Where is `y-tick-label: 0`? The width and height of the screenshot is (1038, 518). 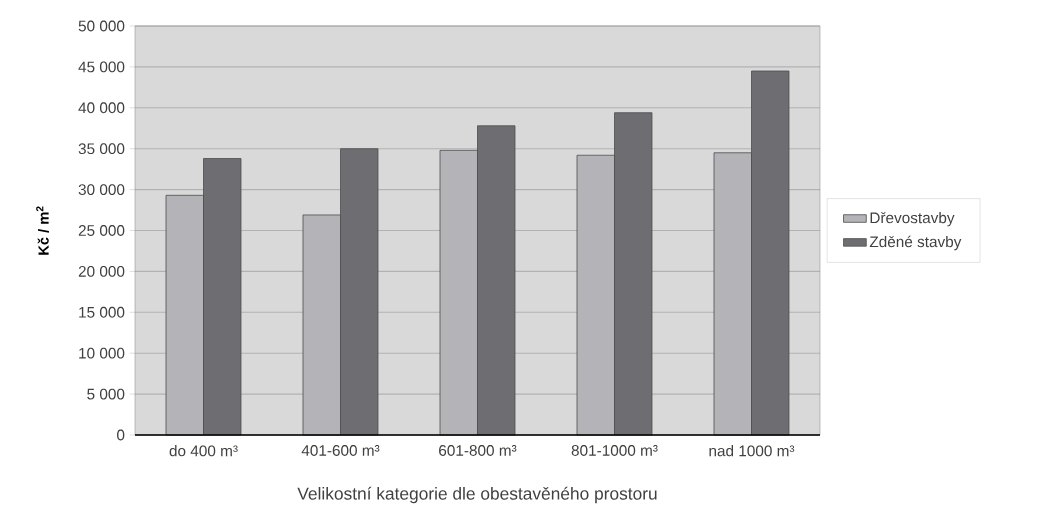
y-tick-label: 0 is located at coordinates (121, 435).